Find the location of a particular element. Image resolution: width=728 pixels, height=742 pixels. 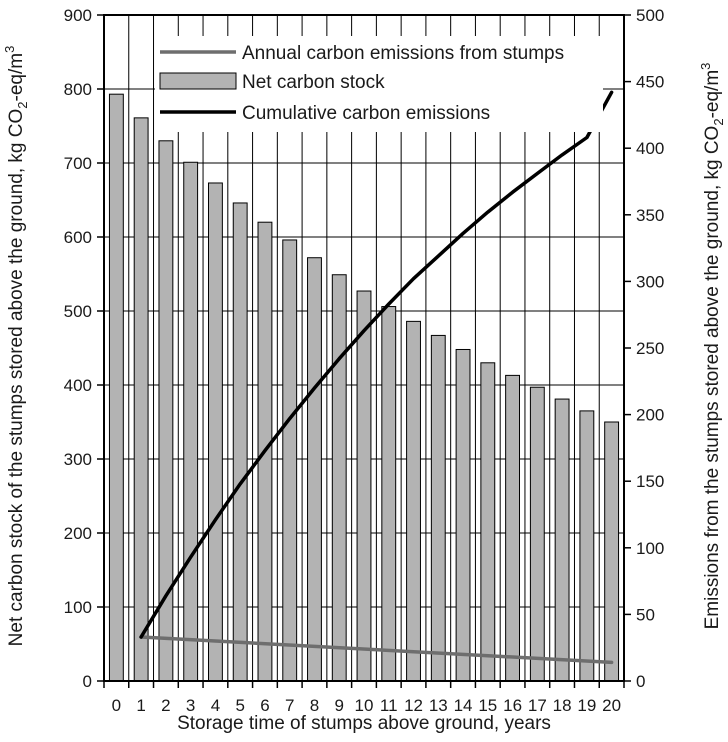

x-tick-label-9: 9 is located at coordinates (339, 705).